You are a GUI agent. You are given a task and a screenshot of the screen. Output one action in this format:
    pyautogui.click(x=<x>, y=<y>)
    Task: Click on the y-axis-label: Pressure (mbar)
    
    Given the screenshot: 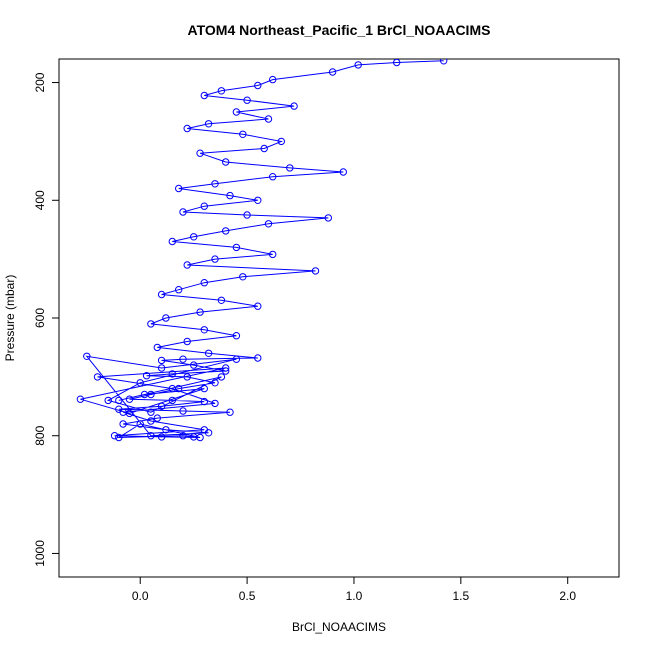 What is the action you would take?
    pyautogui.click(x=10, y=318)
    